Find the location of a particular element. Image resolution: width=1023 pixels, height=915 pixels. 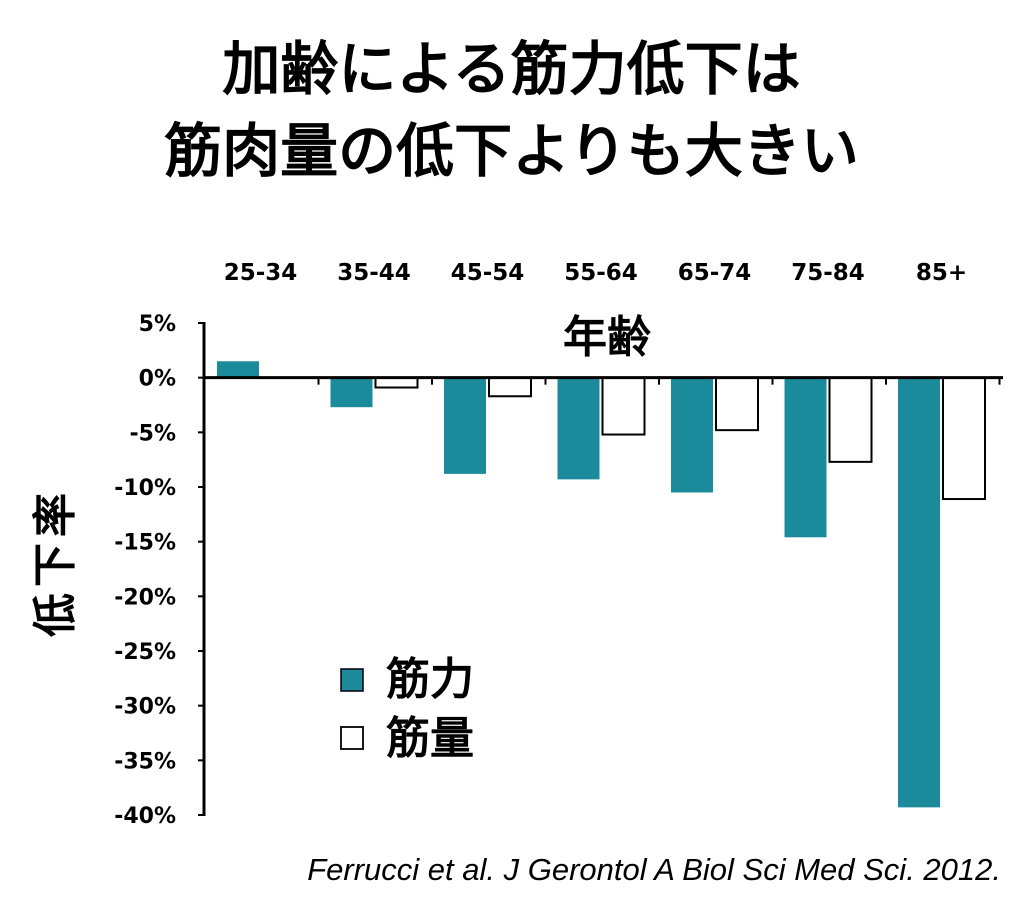

category-label: 35-44 is located at coordinates (374, 273).